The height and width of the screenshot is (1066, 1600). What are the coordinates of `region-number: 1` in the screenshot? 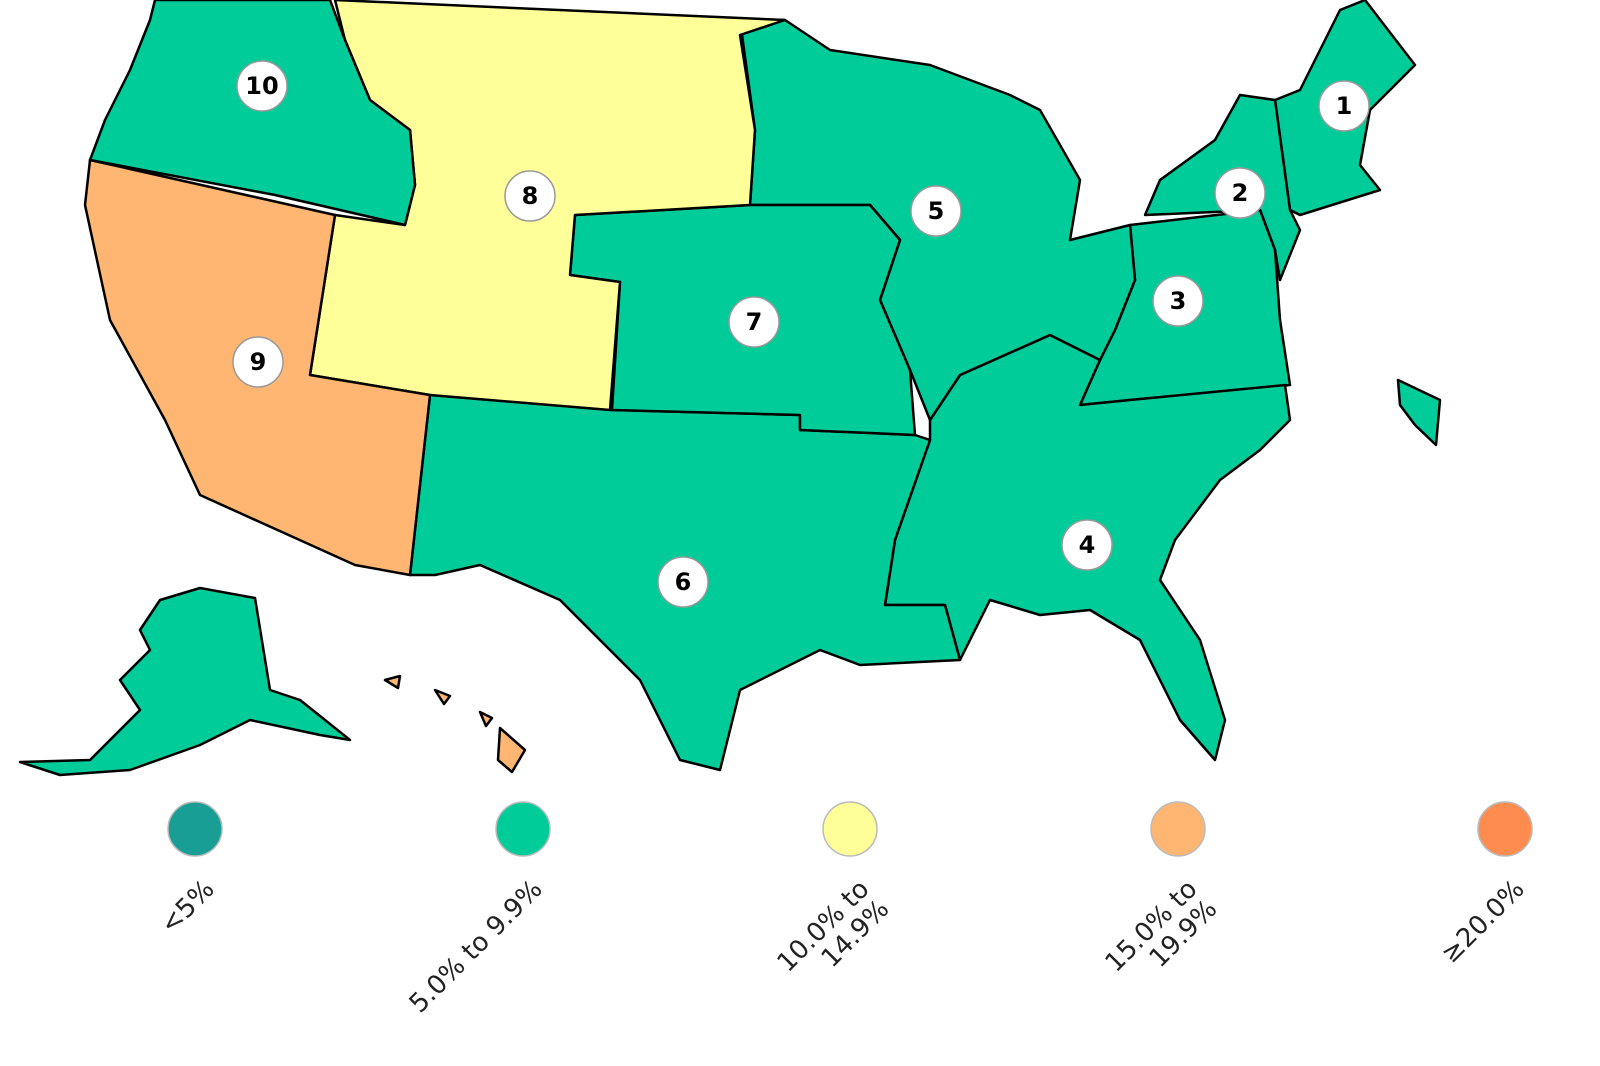 It's located at (1344, 106).